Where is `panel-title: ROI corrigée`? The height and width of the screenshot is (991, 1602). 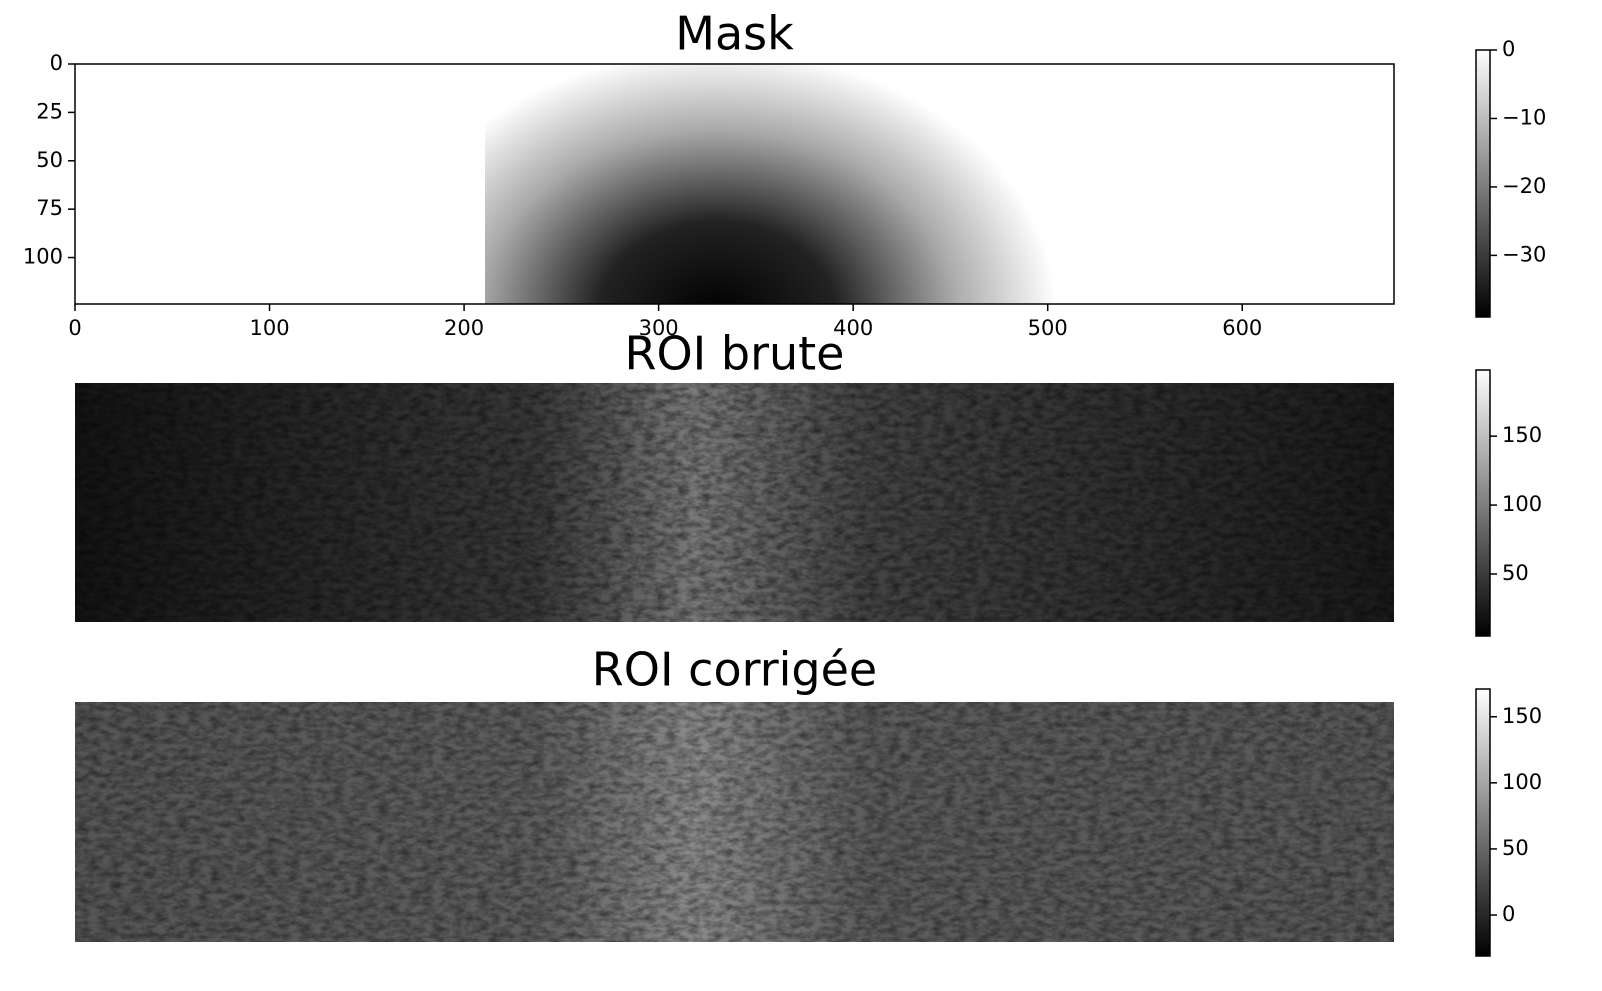 panel-title: ROI corrigée is located at coordinates (734, 670).